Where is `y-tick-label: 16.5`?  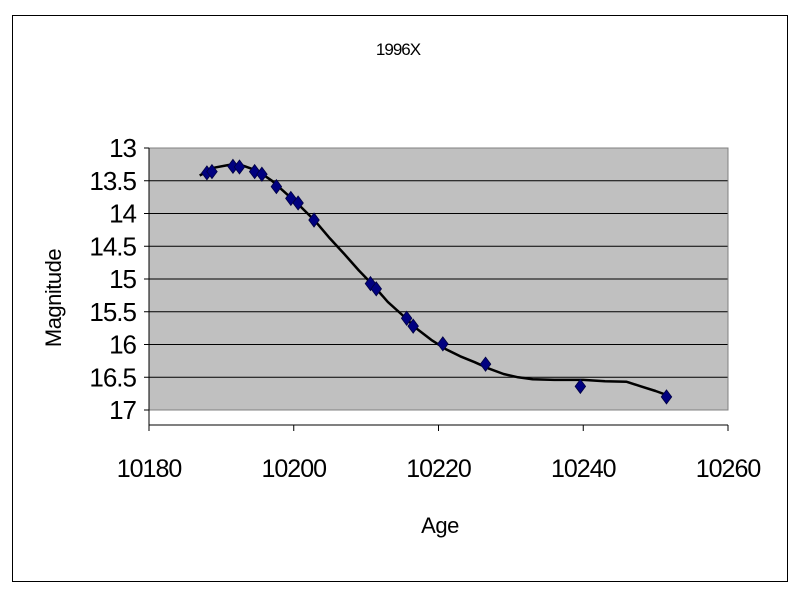 y-tick-label: 16.5 is located at coordinates (112, 377).